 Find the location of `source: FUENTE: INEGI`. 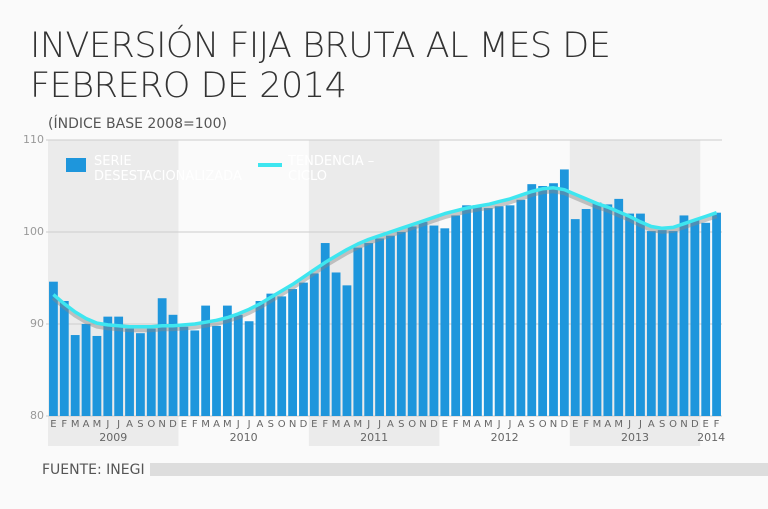

source: FUENTE: INEGI is located at coordinates (93, 470).